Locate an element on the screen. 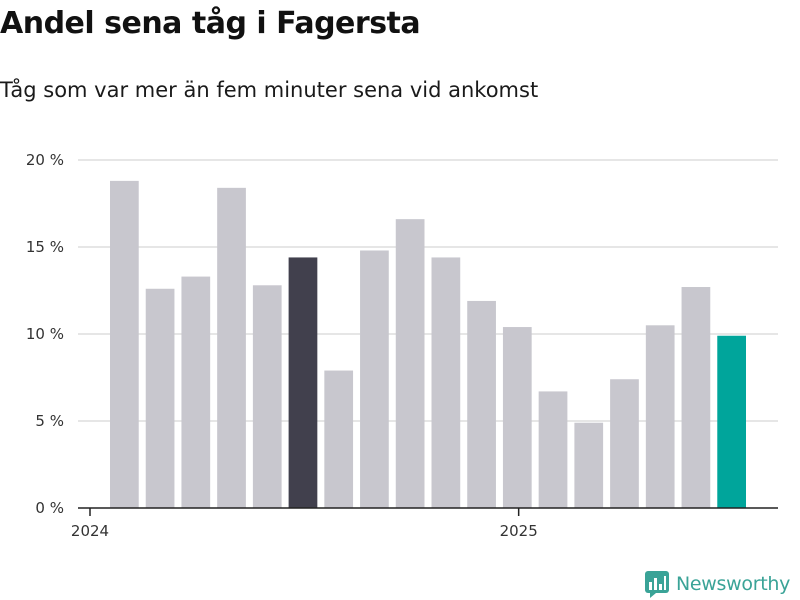 The width and height of the screenshot is (800, 600). y-tick-label: 20 % is located at coordinates (45, 160).